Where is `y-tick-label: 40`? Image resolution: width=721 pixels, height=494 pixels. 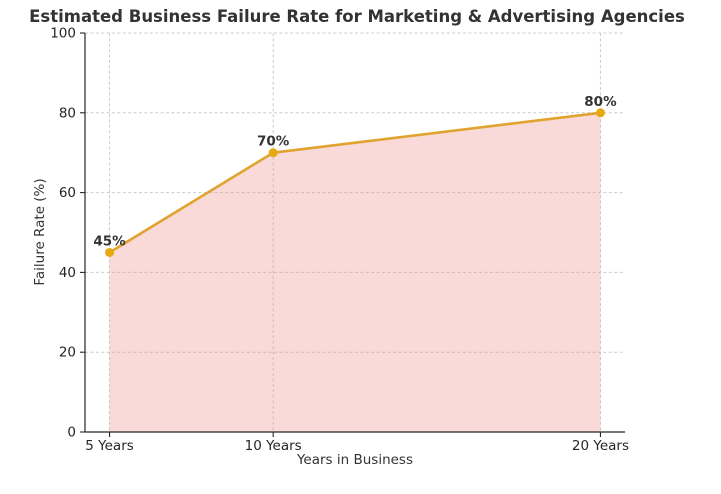 y-tick-label: 40 is located at coordinates (67, 273).